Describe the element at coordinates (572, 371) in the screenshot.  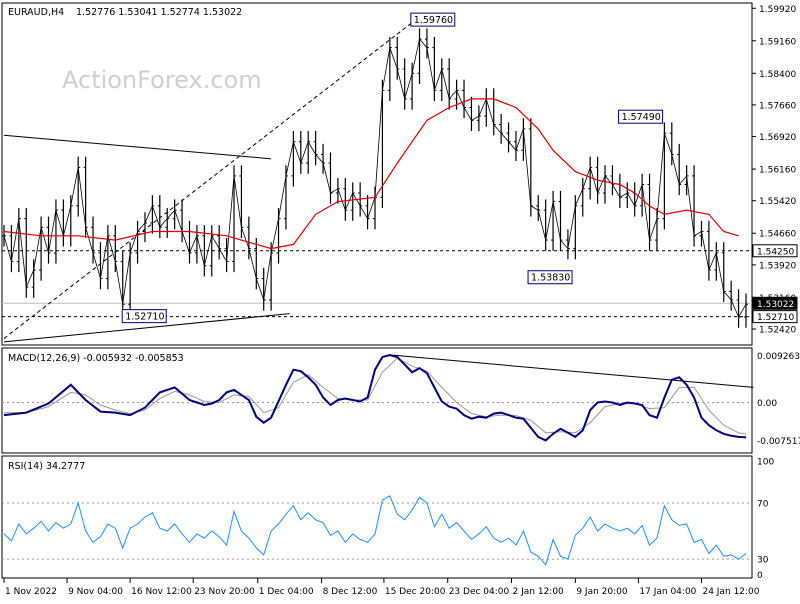
I see `macd-trendline` at that location.